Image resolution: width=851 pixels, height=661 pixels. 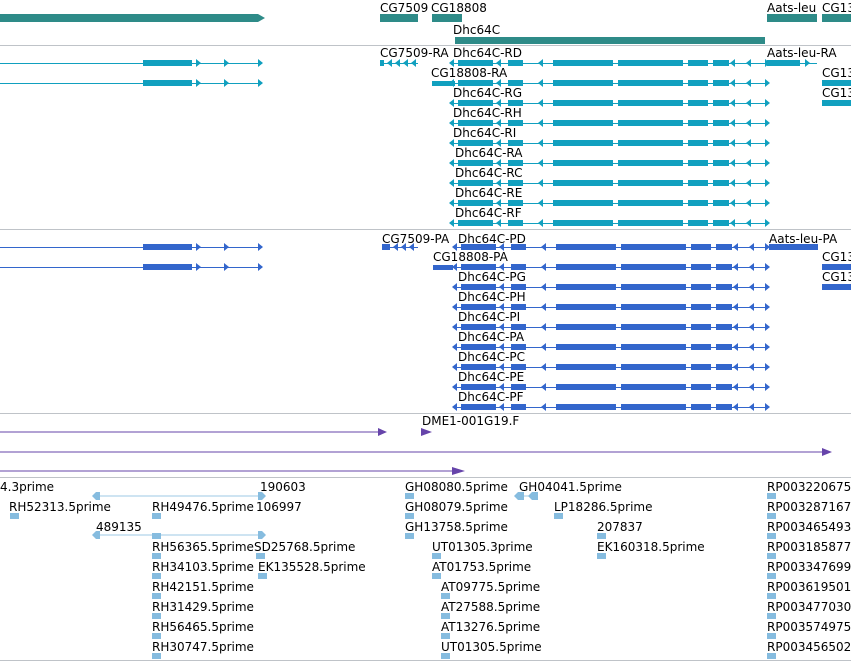 I want to click on protein-label: Dhc64C-PA, so click(x=491, y=337).